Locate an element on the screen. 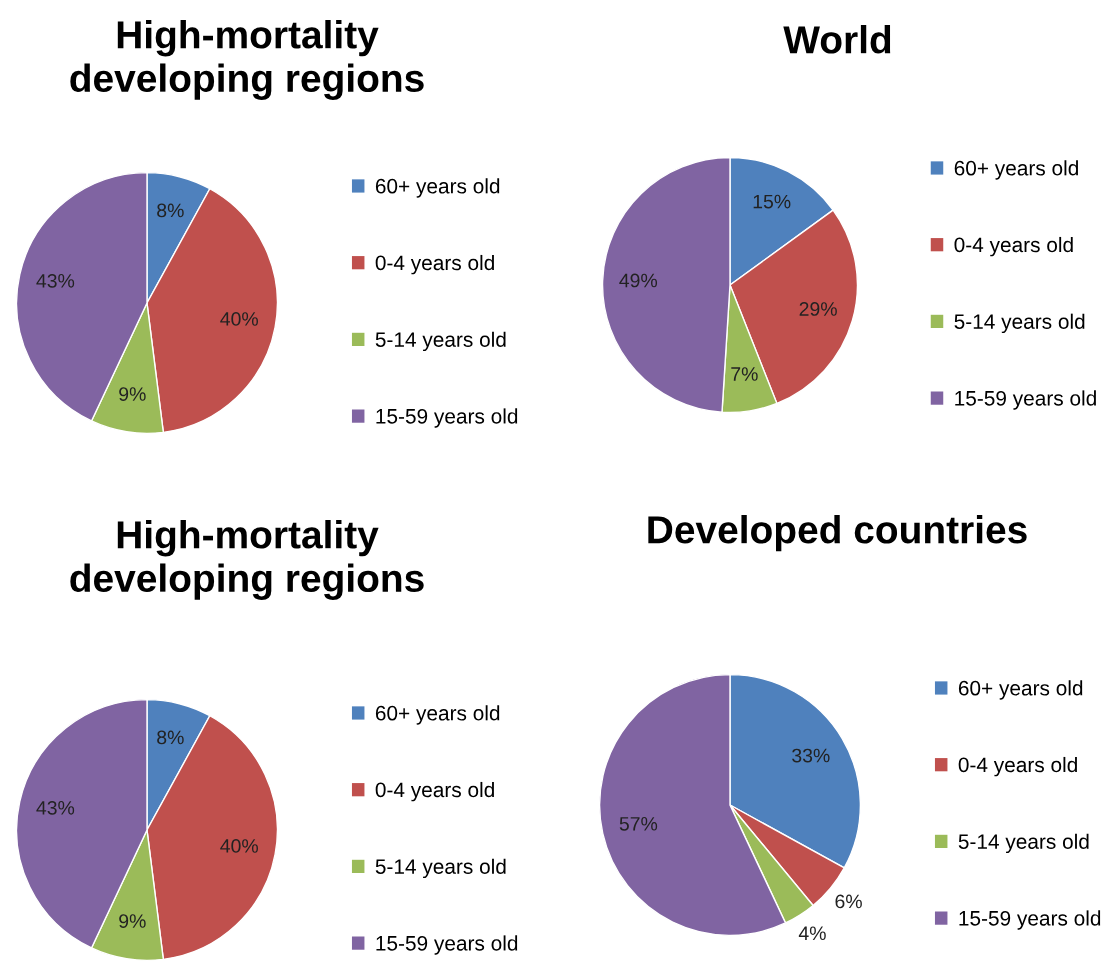 The width and height of the screenshot is (1105, 966). data-label: 4% is located at coordinates (812, 933).